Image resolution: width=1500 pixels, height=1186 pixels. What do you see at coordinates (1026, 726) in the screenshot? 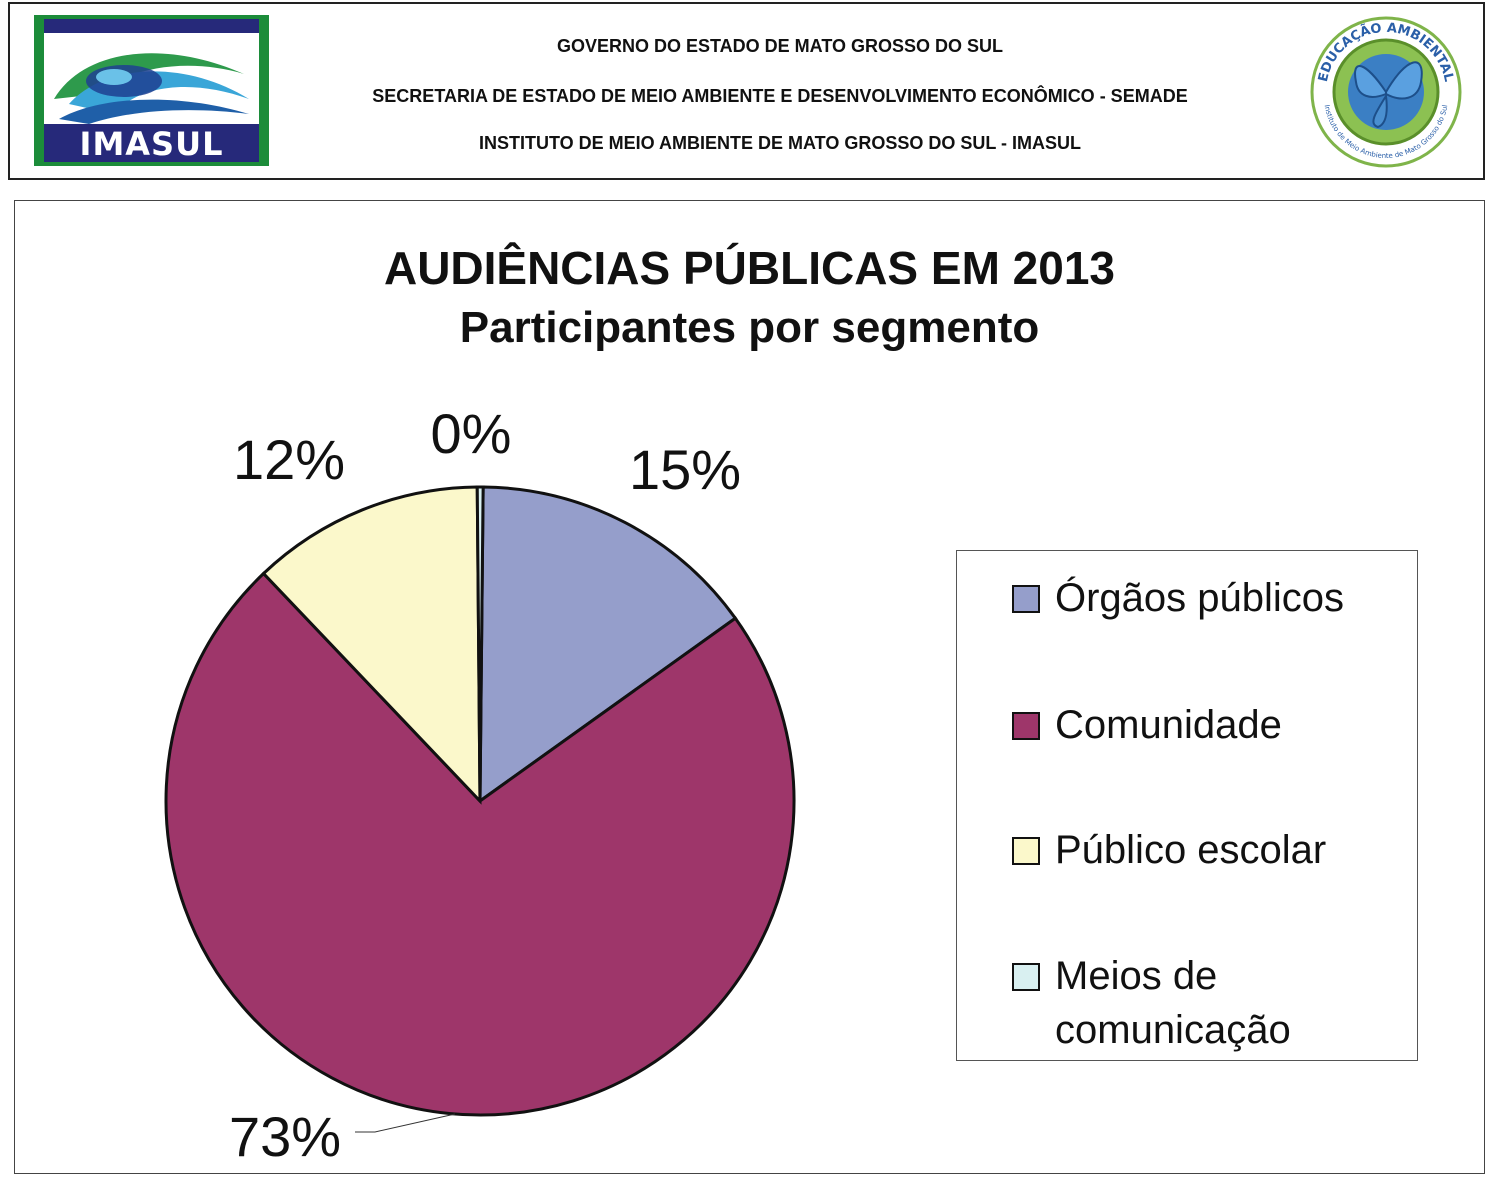
I see `legend-swatch-comunidade` at bounding box center [1026, 726].